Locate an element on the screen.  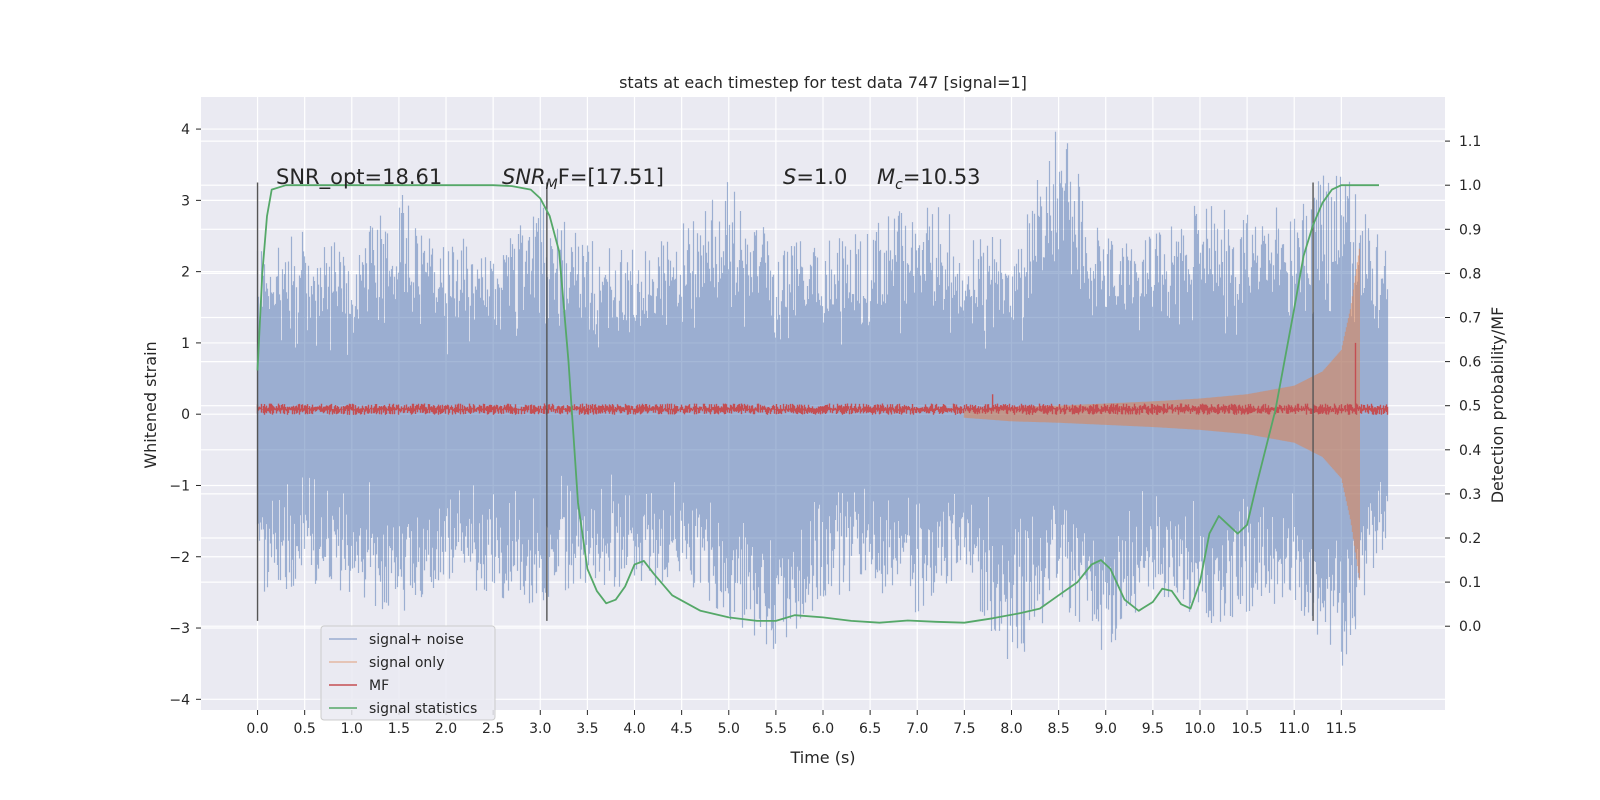
x-tick-label: 8.0 is located at coordinates (1011, 729).